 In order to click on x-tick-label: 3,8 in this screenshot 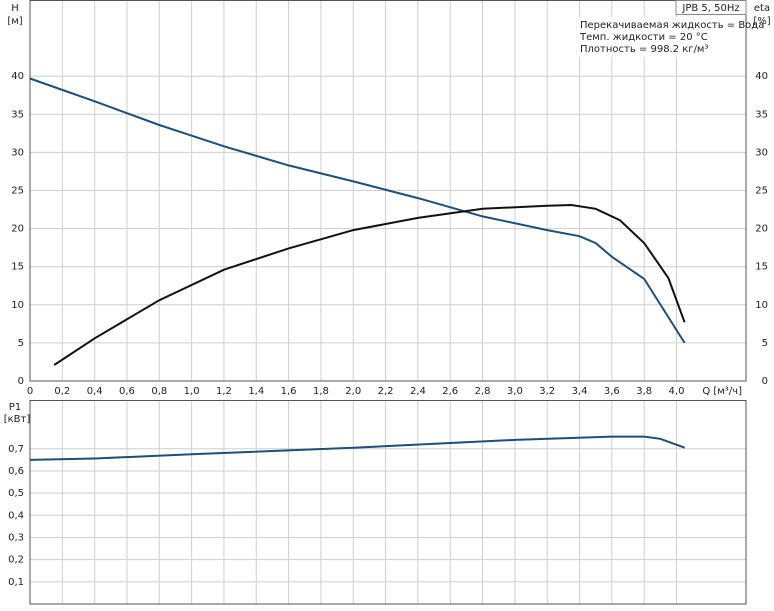, I will do `click(644, 391)`.